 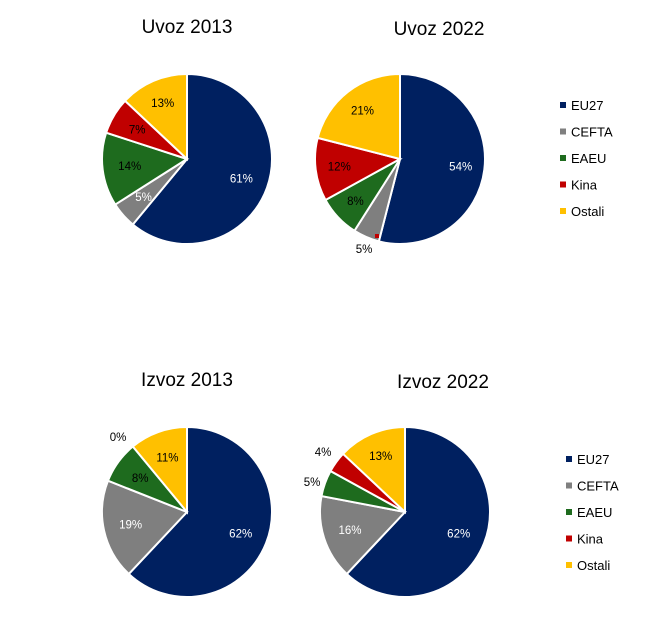 I want to click on chart-title: Izvoz 2022, so click(x=443, y=382).